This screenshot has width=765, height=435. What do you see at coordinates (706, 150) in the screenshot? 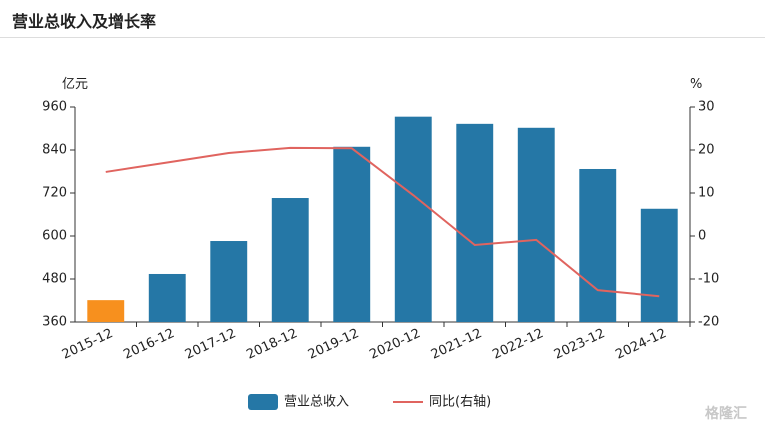
I see `y2-tick-label: 20` at bounding box center [706, 150].